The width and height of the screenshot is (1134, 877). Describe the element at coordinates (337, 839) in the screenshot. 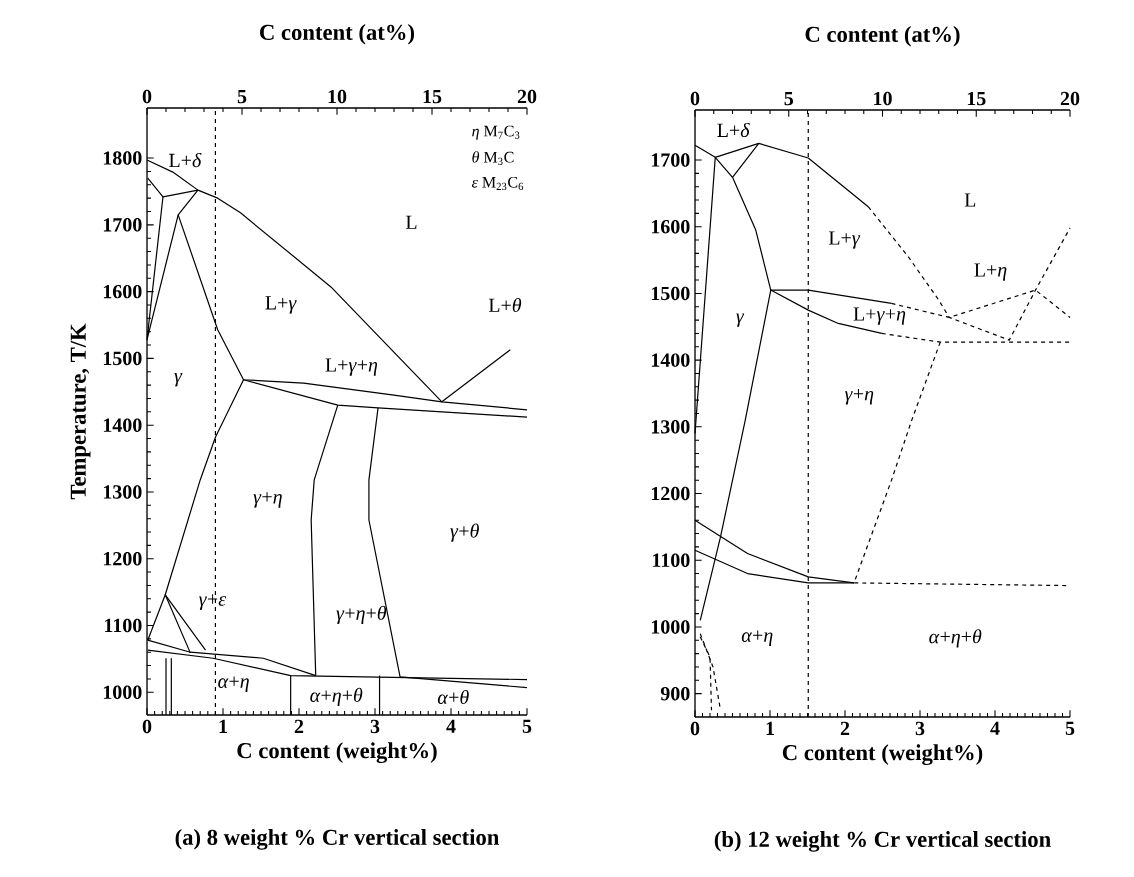

I see `text: (a) 8 weight % Cr vertical section` at that location.